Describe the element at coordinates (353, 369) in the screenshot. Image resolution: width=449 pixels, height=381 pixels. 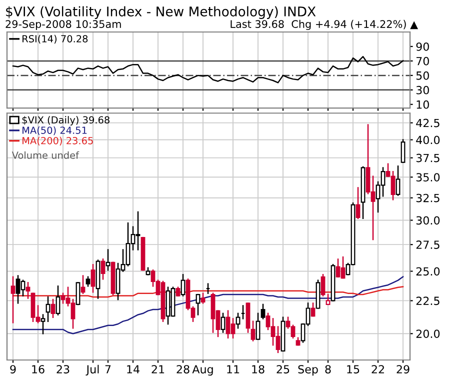
I see `x-tick-label: 15` at that location.